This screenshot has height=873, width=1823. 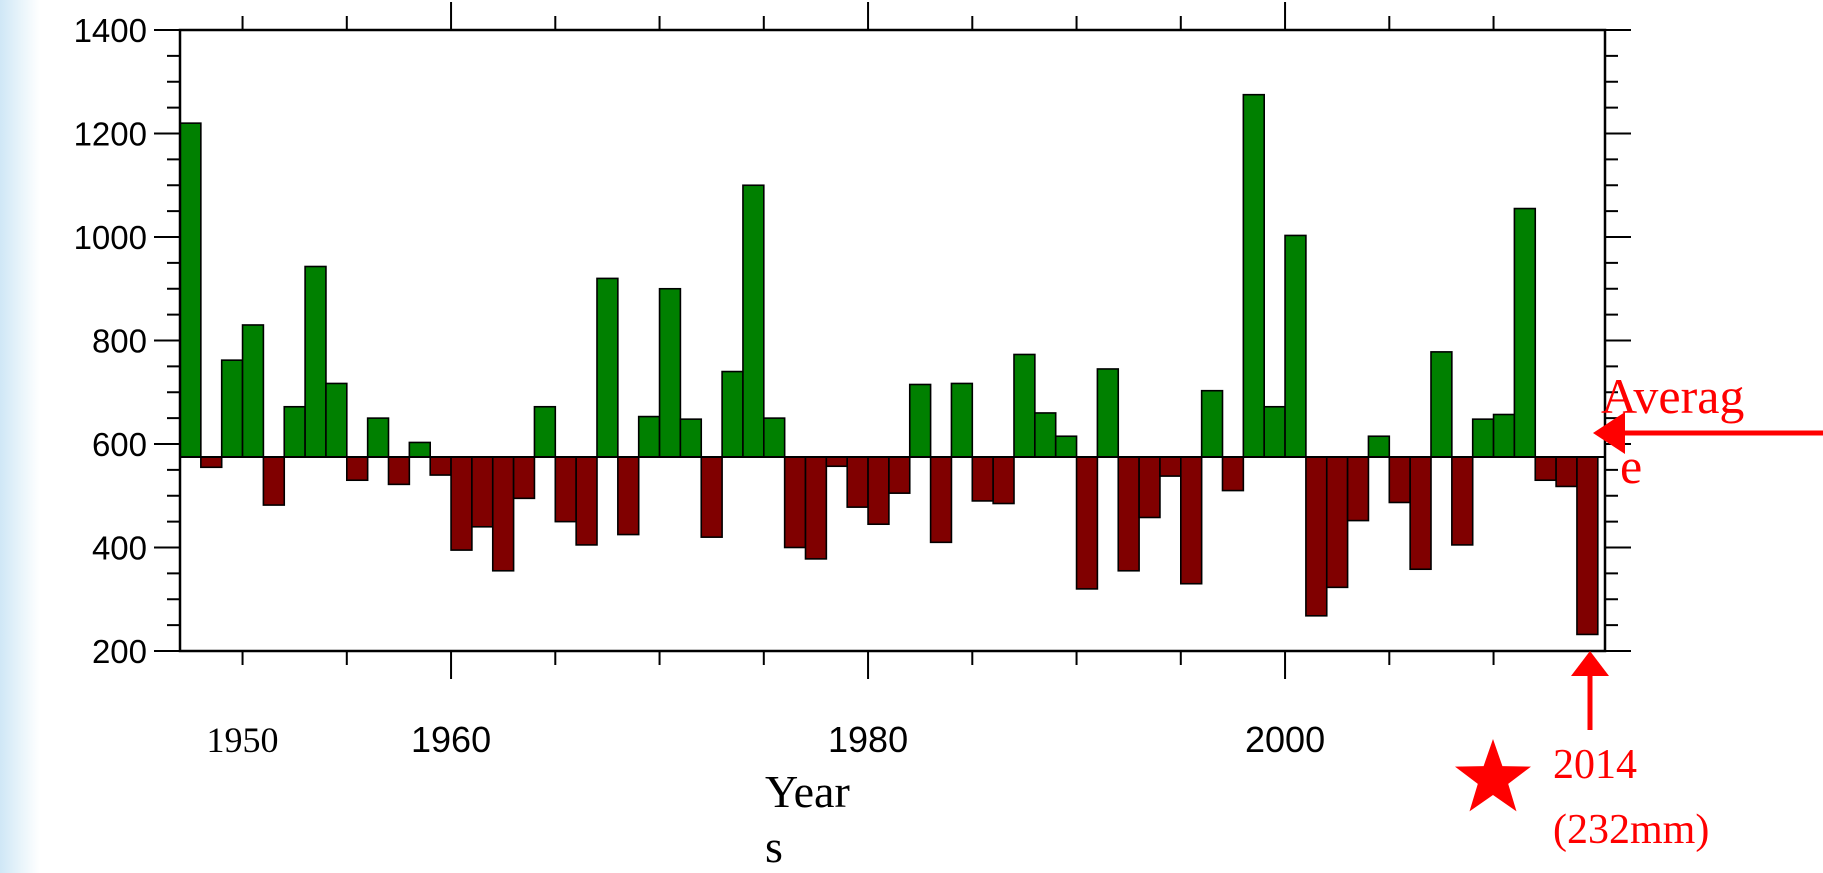 I want to click on y-tick-label: 1200, so click(x=110, y=134).